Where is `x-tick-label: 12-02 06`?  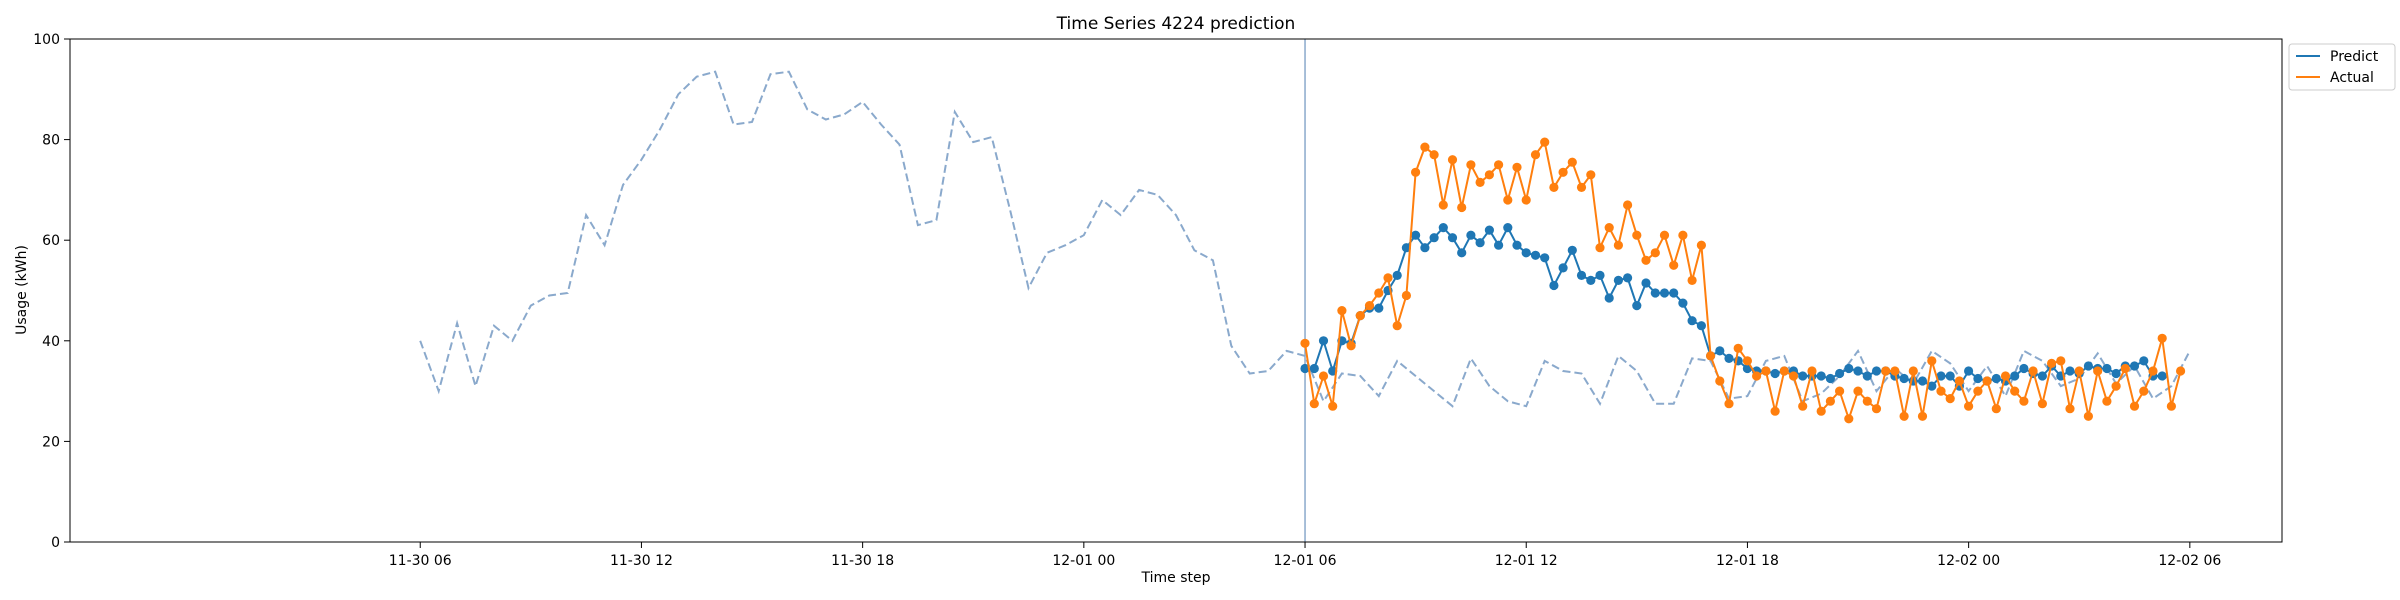 x-tick-label: 12-02 06 is located at coordinates (2189, 561).